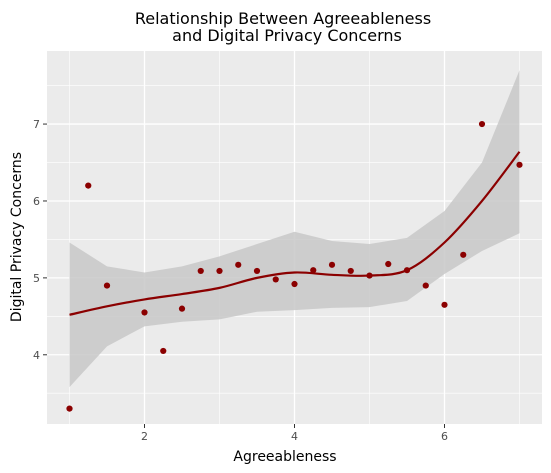 The image size is (551, 473). What do you see at coordinates (17, 237) in the screenshot?
I see `y-axis-title: Digital Privacy Concerns` at bounding box center [17, 237].